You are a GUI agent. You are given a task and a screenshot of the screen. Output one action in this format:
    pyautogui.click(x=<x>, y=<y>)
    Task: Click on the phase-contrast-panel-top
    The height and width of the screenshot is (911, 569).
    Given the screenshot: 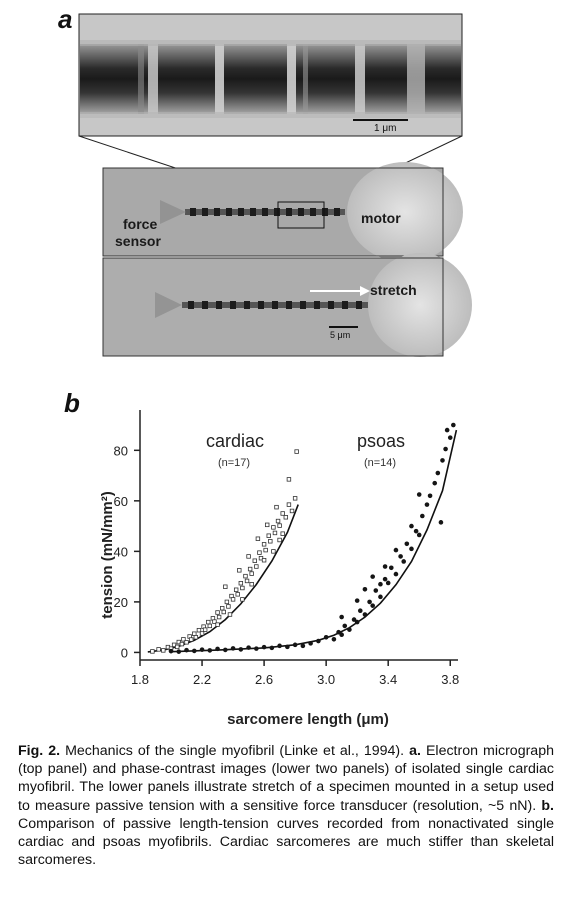 What is the action you would take?
    pyautogui.click(x=282, y=212)
    